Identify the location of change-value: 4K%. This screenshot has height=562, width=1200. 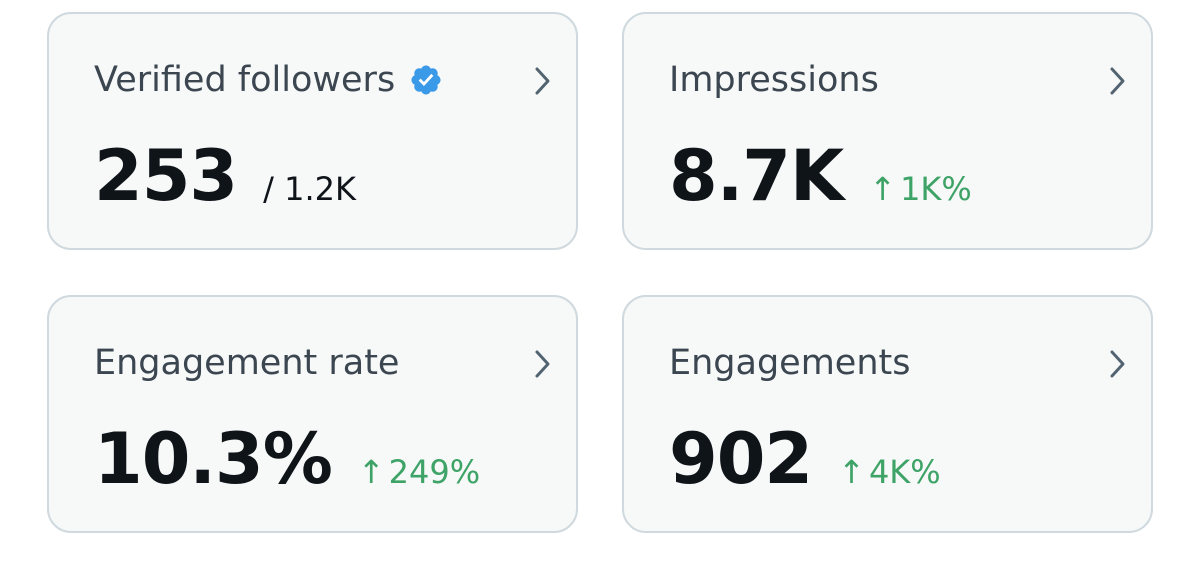
(904, 472).